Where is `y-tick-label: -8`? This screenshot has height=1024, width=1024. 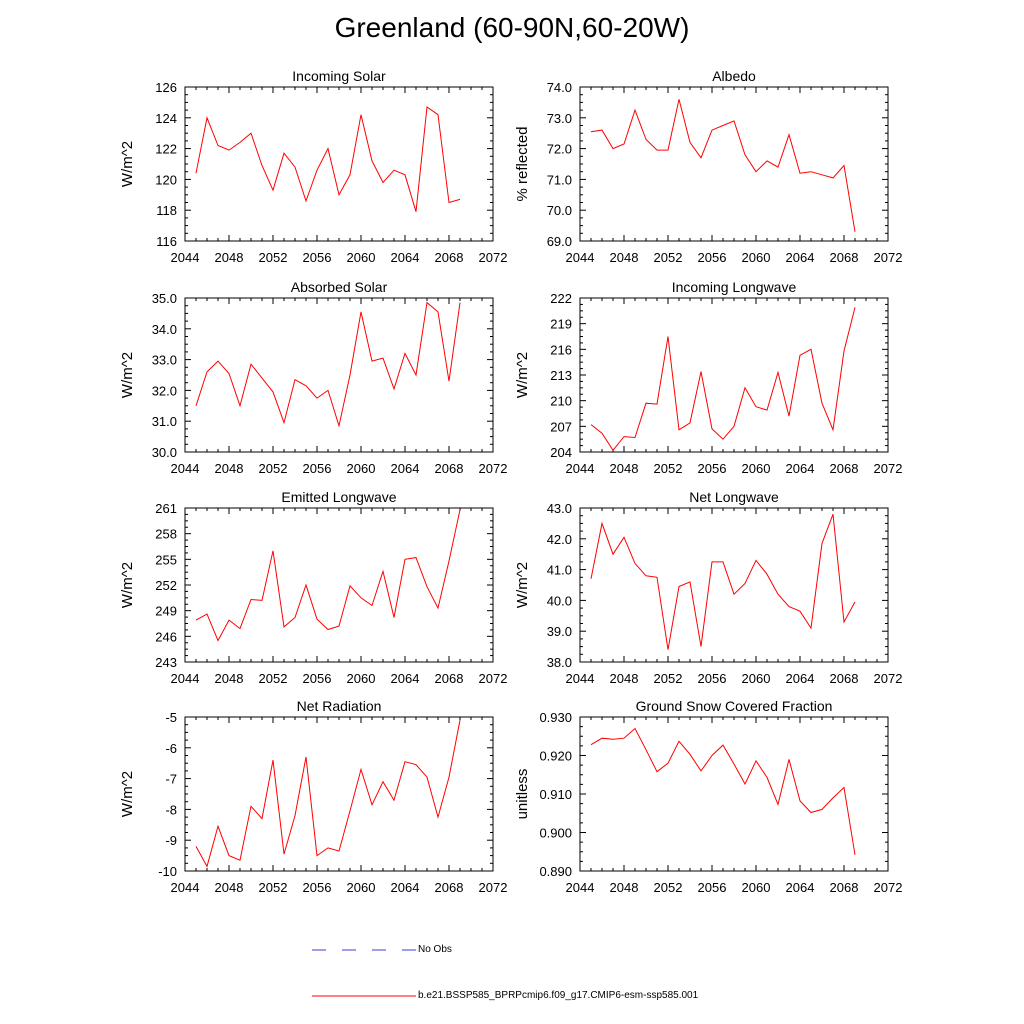 y-tick-label: -8 is located at coordinates (171, 809).